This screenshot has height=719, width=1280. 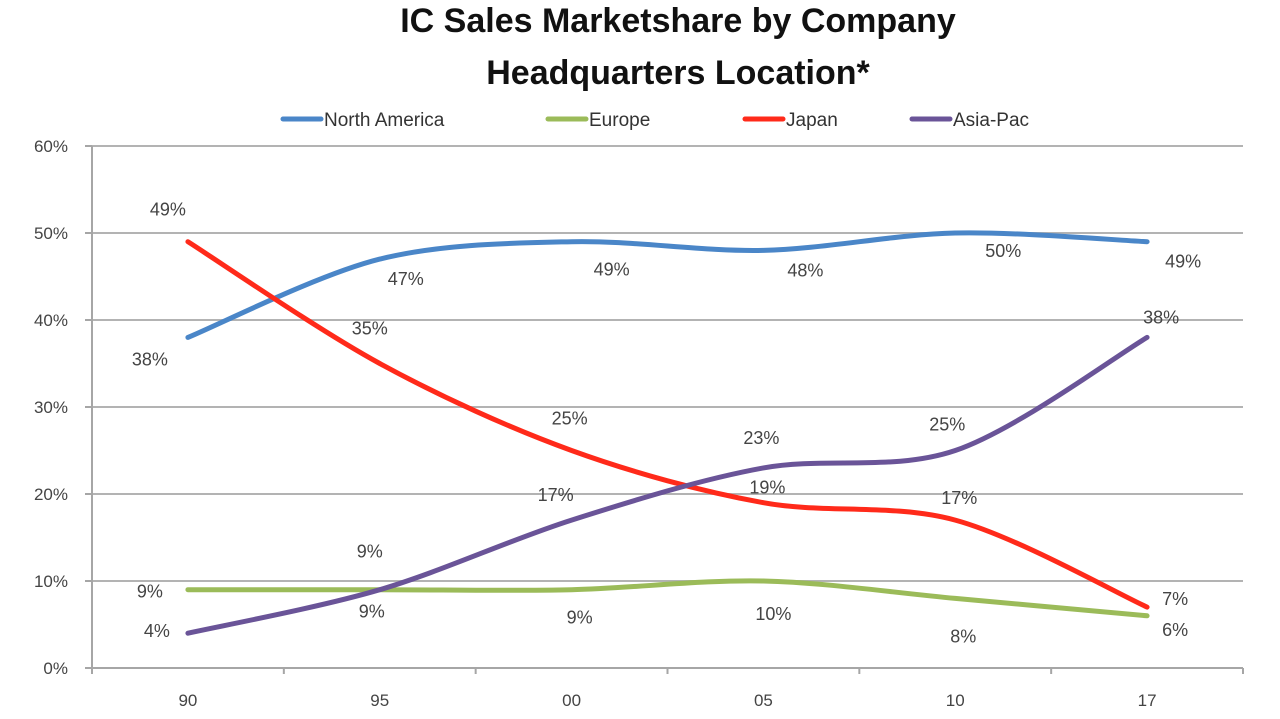 What do you see at coordinates (55, 668) in the screenshot?
I see `y-tick-label: 0%` at bounding box center [55, 668].